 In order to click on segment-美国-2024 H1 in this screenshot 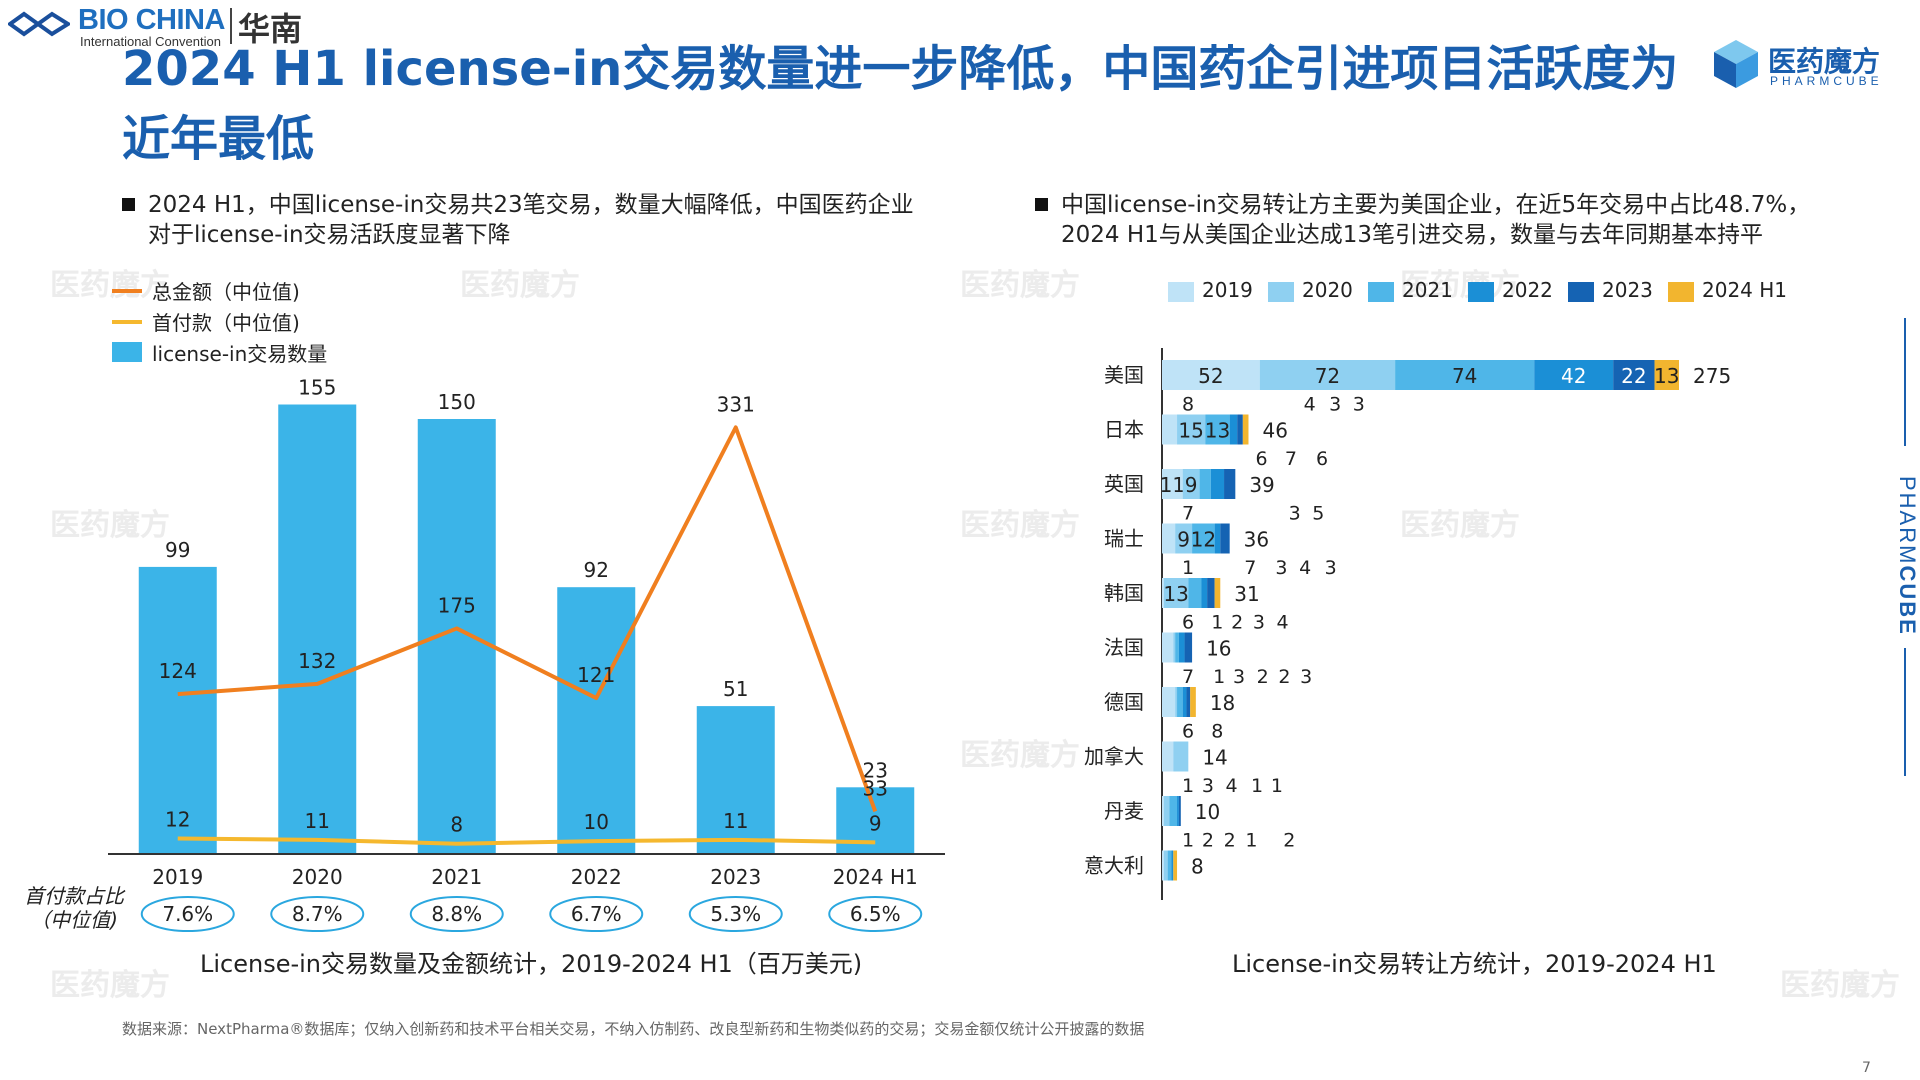, I will do `click(1666, 375)`.